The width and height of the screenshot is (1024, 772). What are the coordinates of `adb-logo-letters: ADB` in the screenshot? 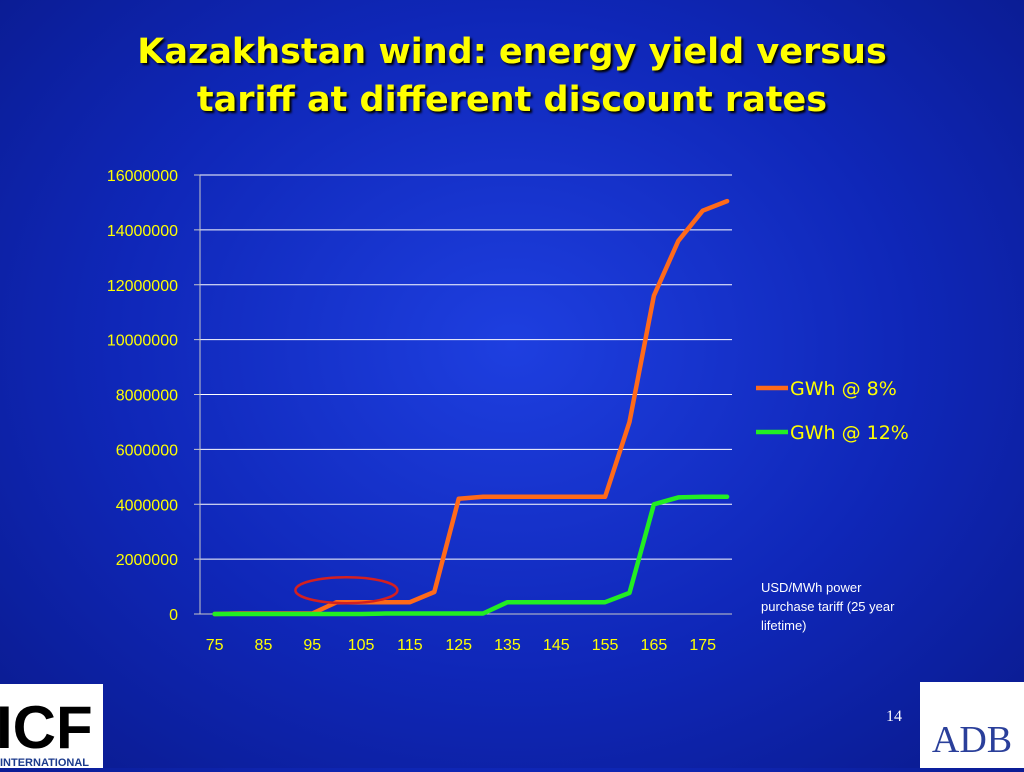 It's located at (972, 740).